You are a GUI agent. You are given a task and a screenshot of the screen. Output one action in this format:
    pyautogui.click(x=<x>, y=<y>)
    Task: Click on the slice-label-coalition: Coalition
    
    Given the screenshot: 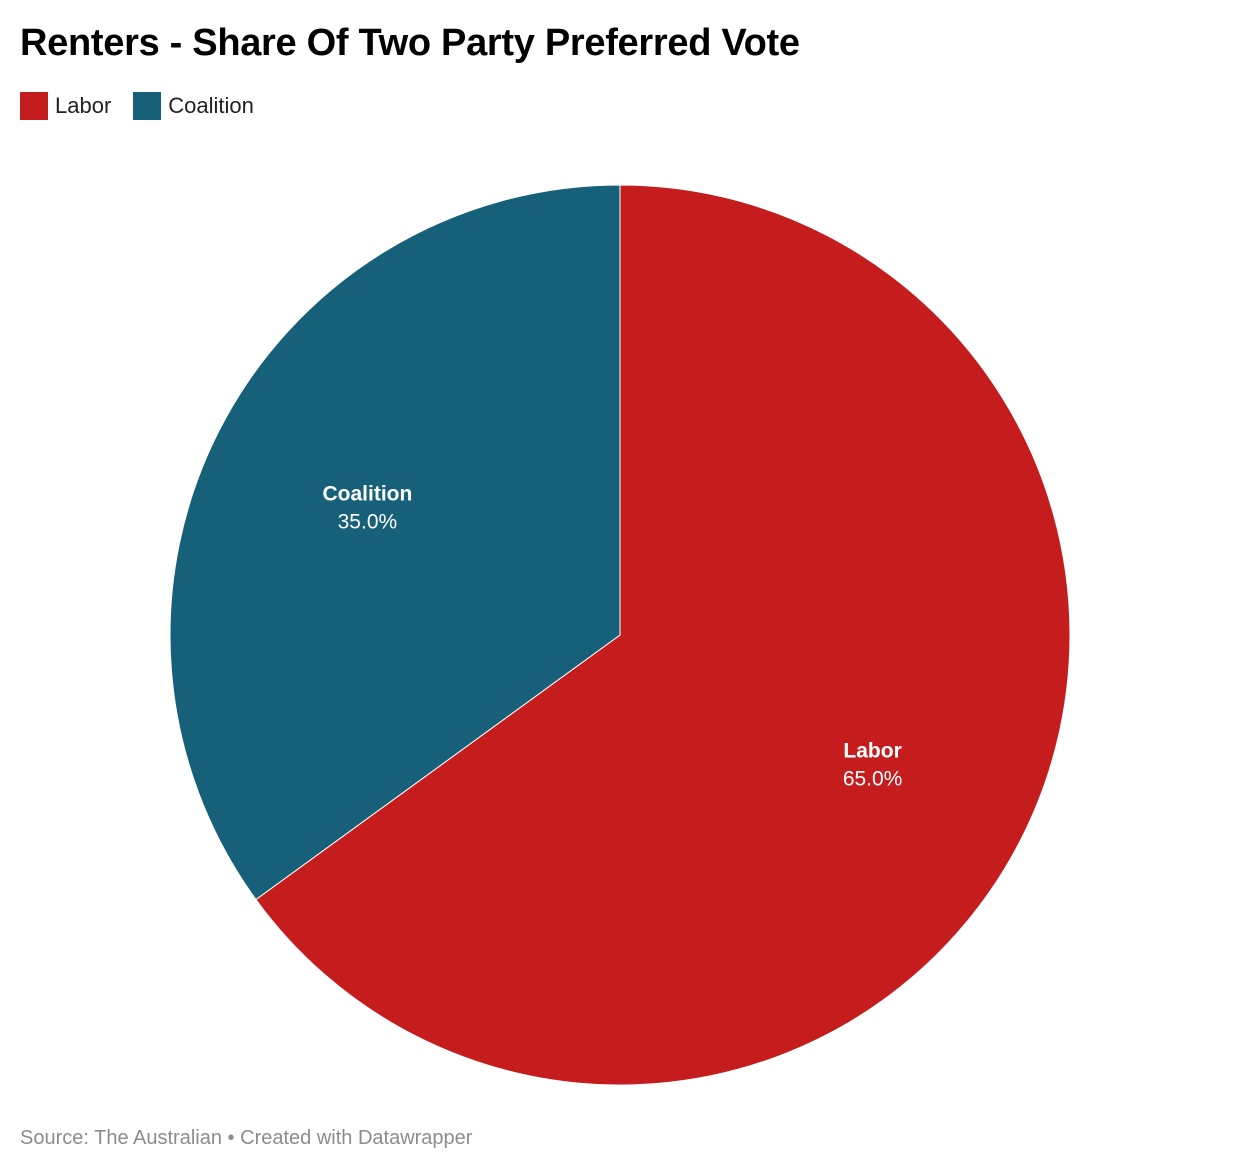 What is the action you would take?
    pyautogui.click(x=367, y=493)
    